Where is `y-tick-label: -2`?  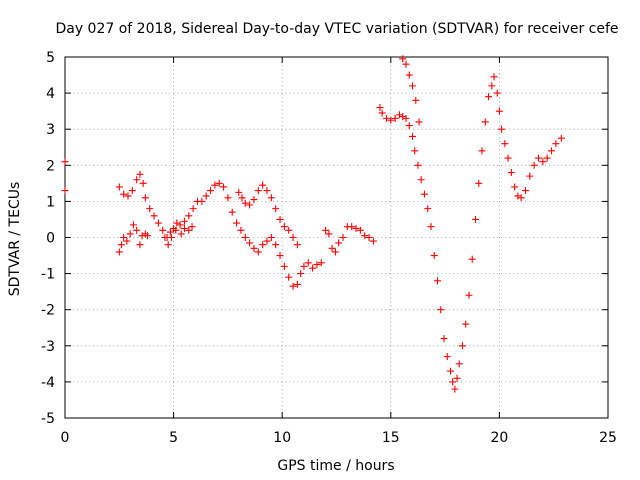
y-tick-label: -2 is located at coordinates (48, 311).